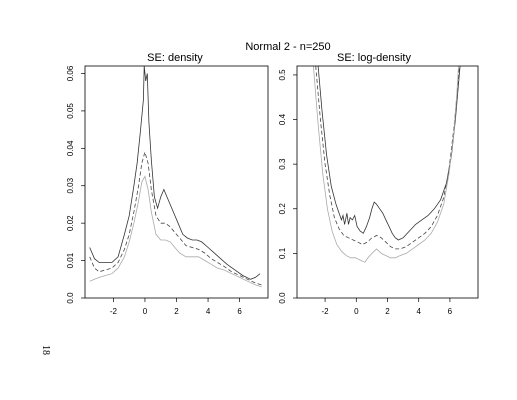  I want to click on series-line-1-solid, so click(389, 153).